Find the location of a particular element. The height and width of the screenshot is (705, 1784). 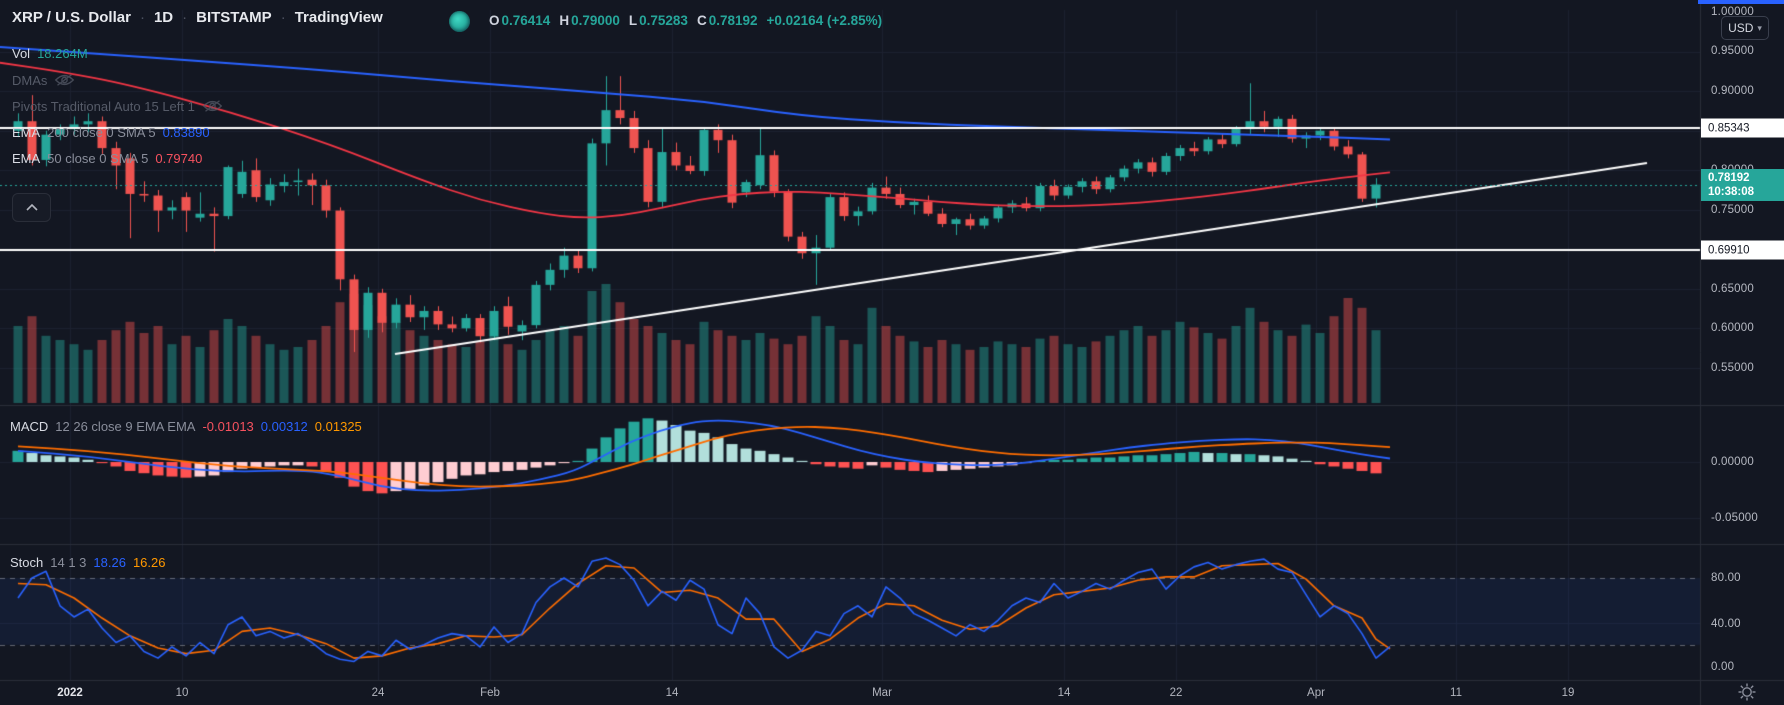

collapse-legend-button is located at coordinates (31, 207).